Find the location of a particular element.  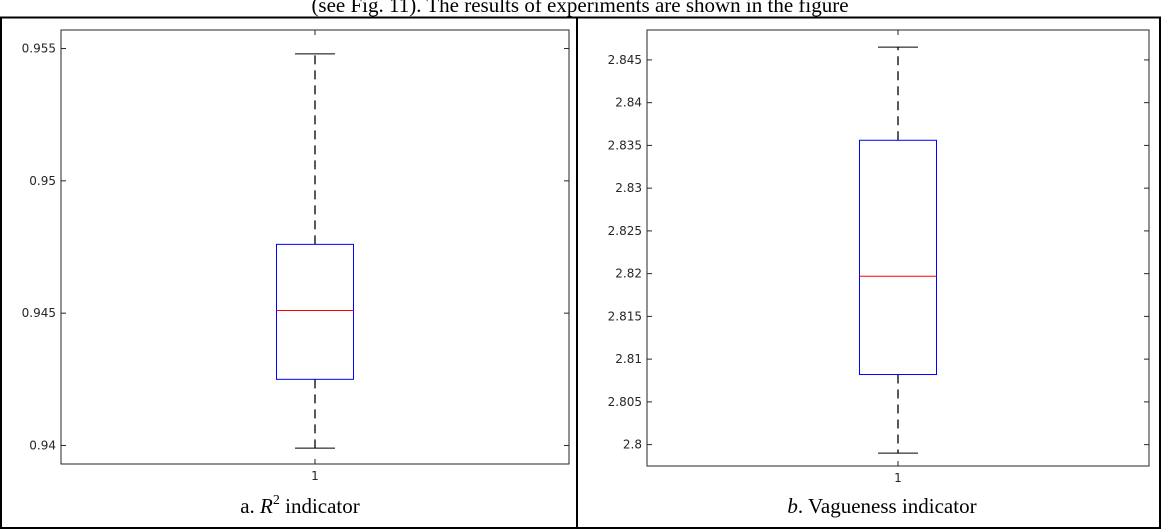

caption-suffix: indicator is located at coordinates (320, 506).